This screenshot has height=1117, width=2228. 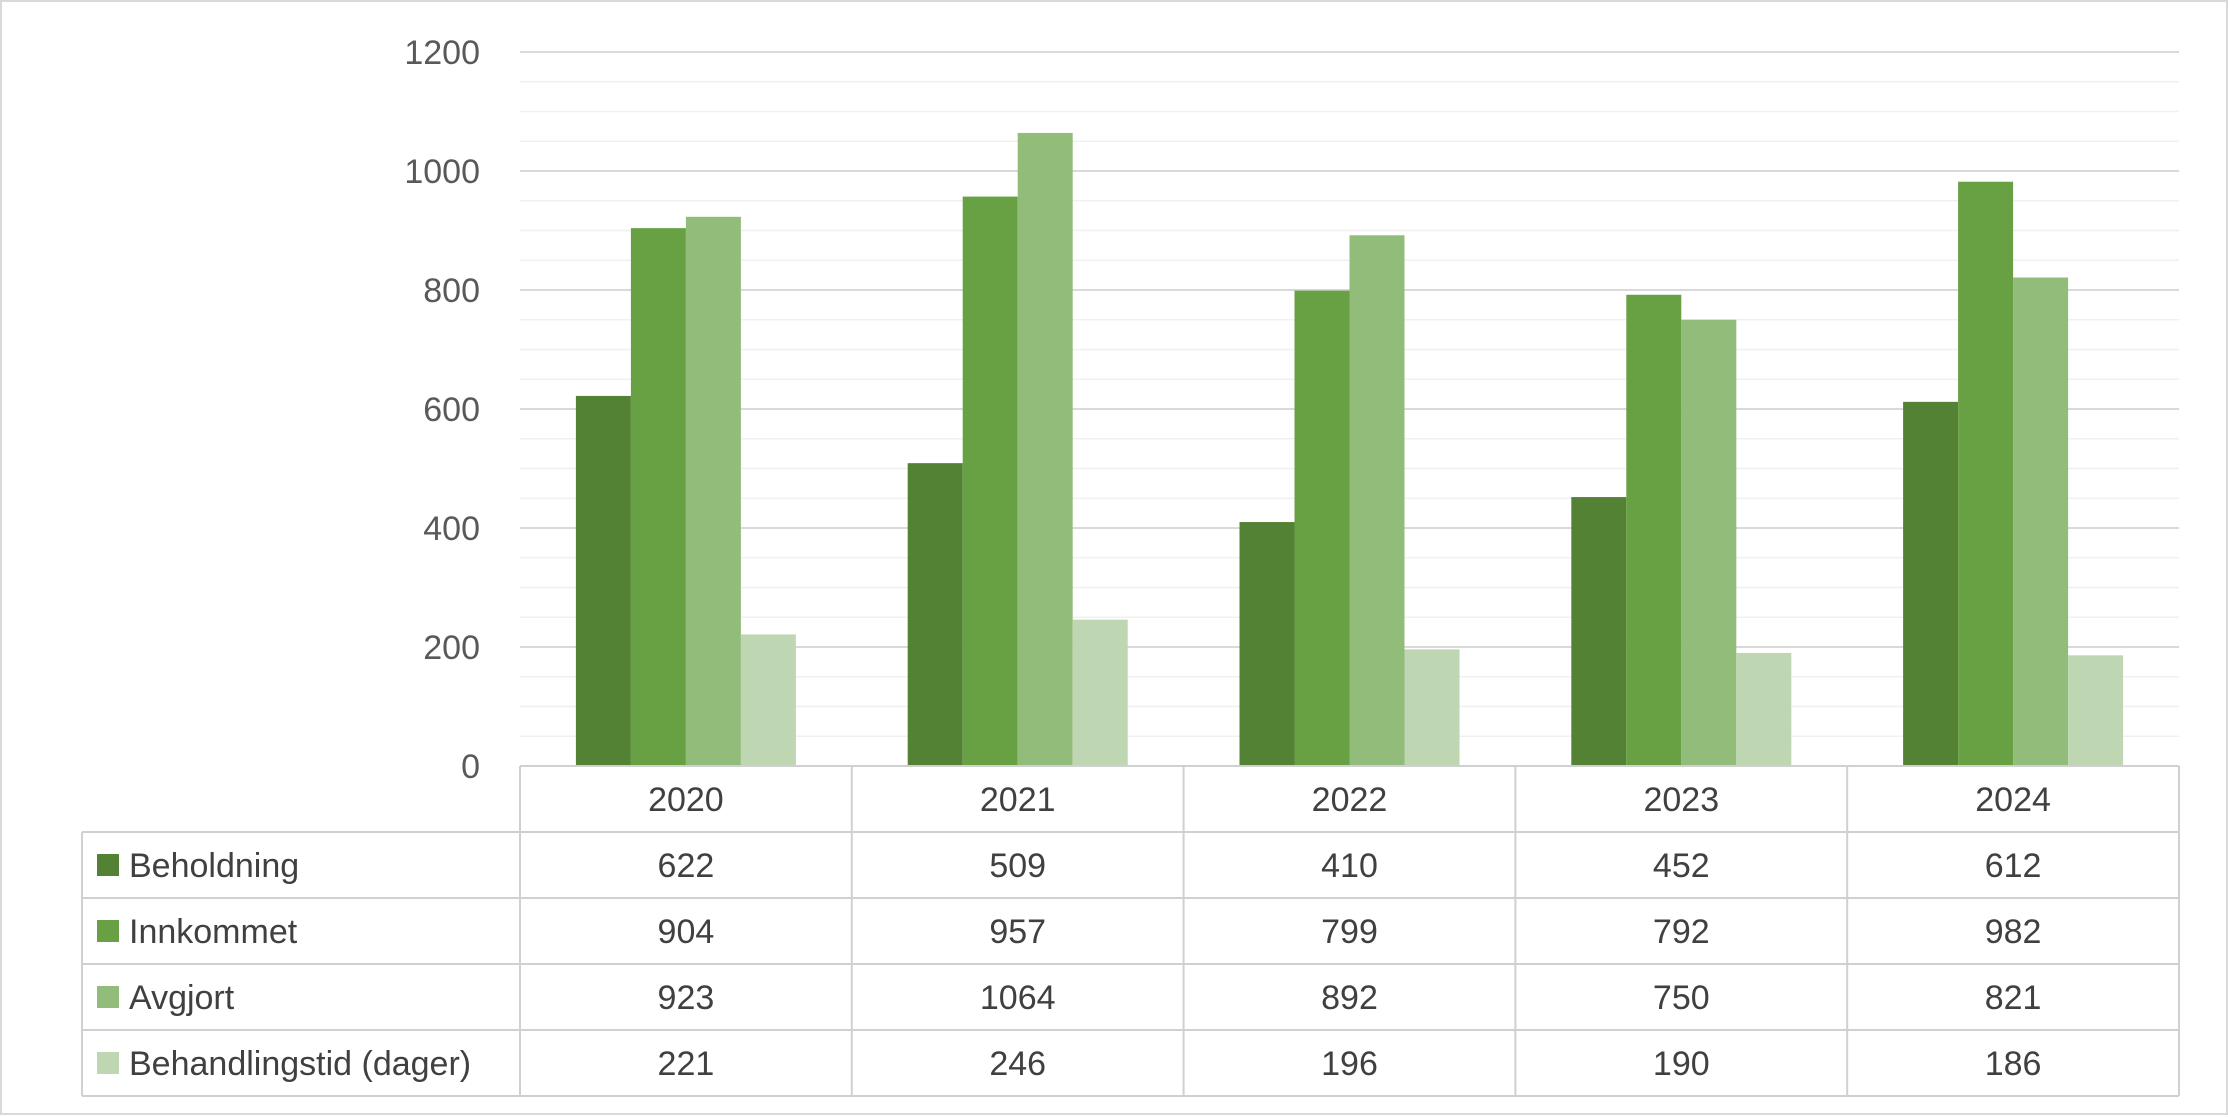 What do you see at coordinates (2096, 710) in the screenshot?
I see `bar-behandlingstid-2024` at bounding box center [2096, 710].